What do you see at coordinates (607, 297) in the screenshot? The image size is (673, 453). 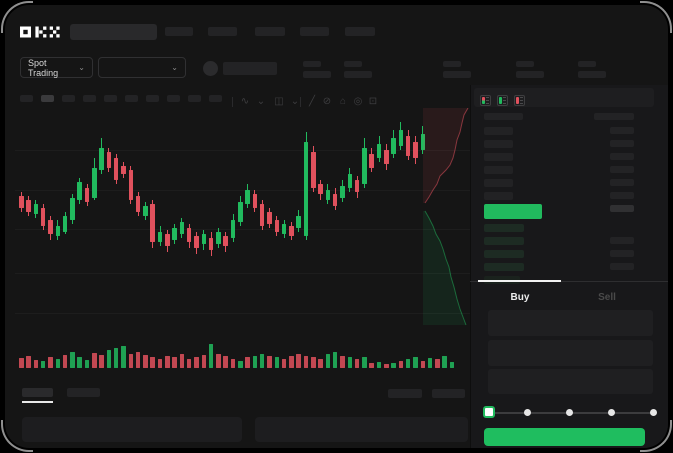 I see `tab-sell: Sell` at bounding box center [607, 297].